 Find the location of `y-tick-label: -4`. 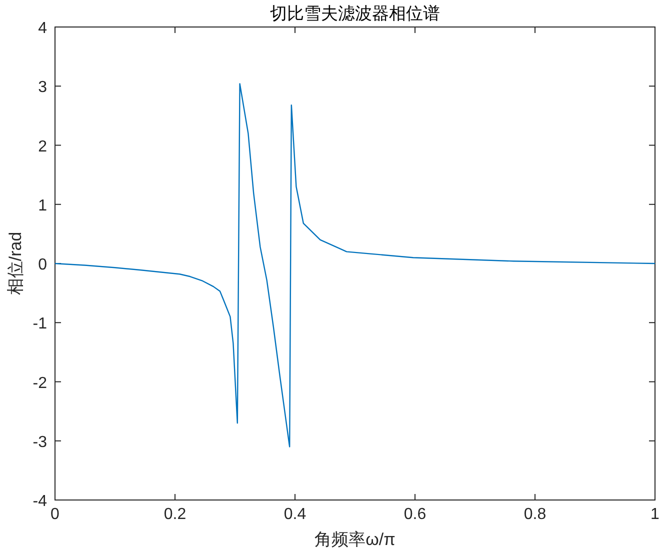

y-tick-label: -4 is located at coordinates (40, 501).